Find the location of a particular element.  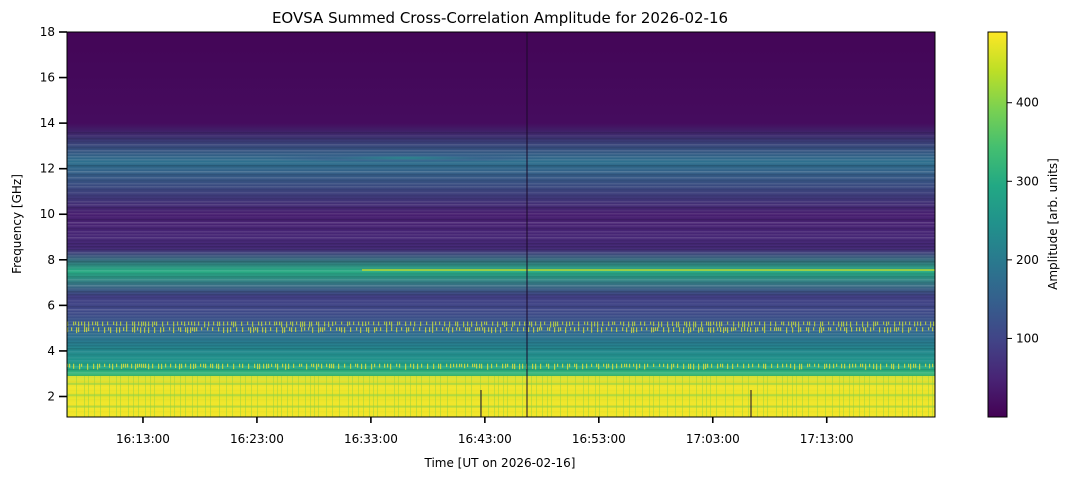

x-tick-label: 16:33:00 is located at coordinates (371, 439).